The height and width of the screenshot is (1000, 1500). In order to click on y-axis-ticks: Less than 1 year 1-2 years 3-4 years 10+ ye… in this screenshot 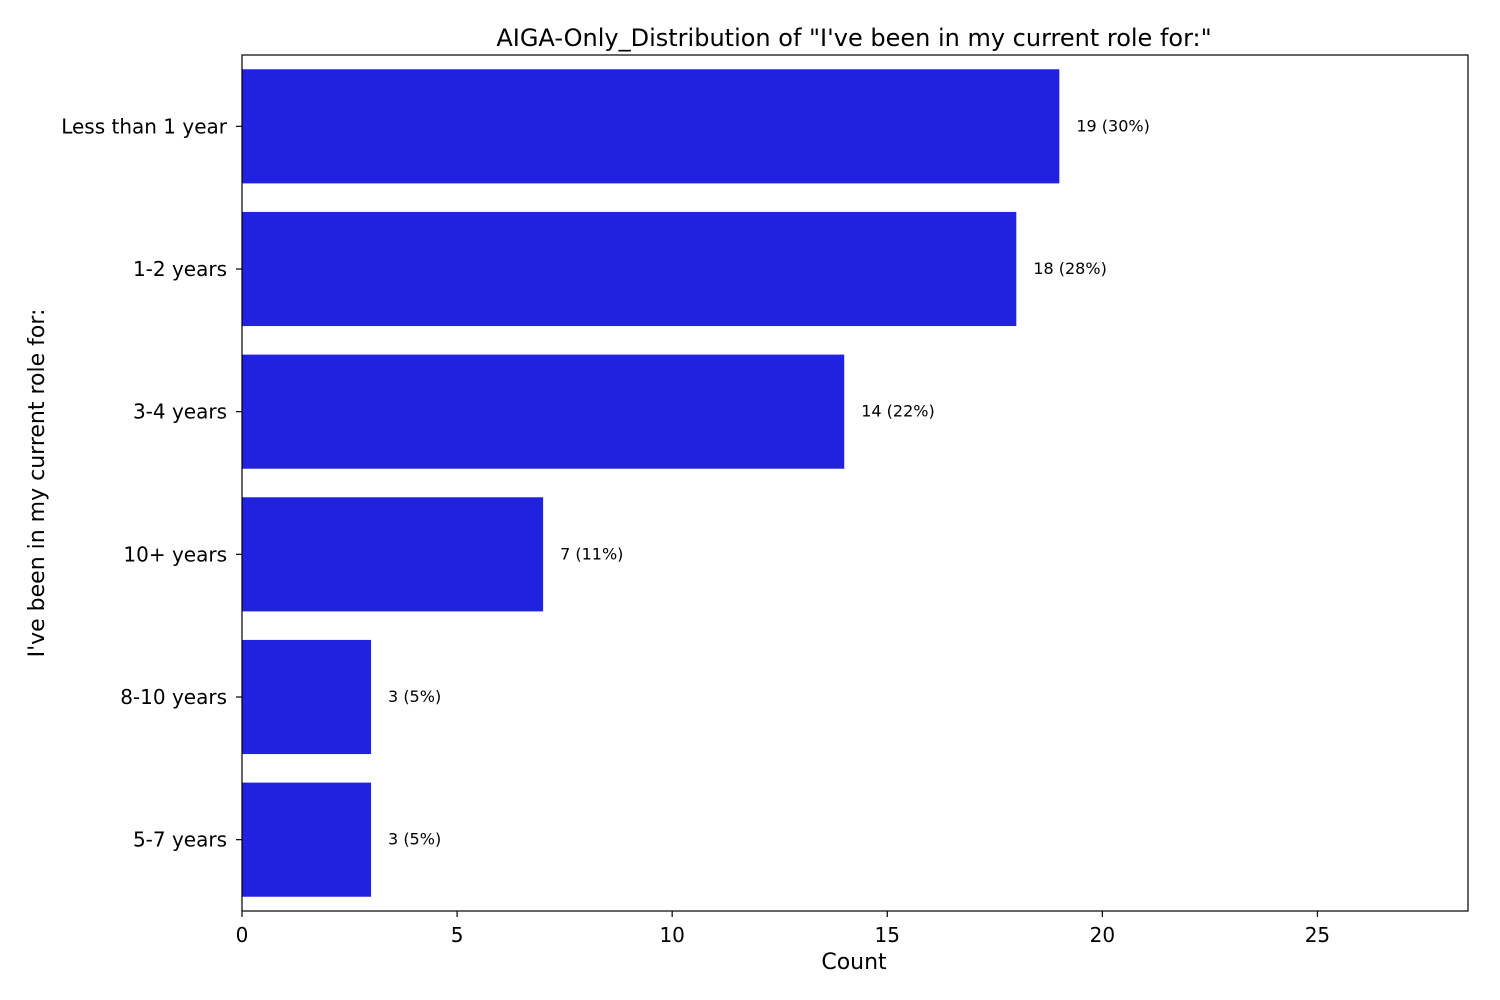, I will do `click(151, 483)`.